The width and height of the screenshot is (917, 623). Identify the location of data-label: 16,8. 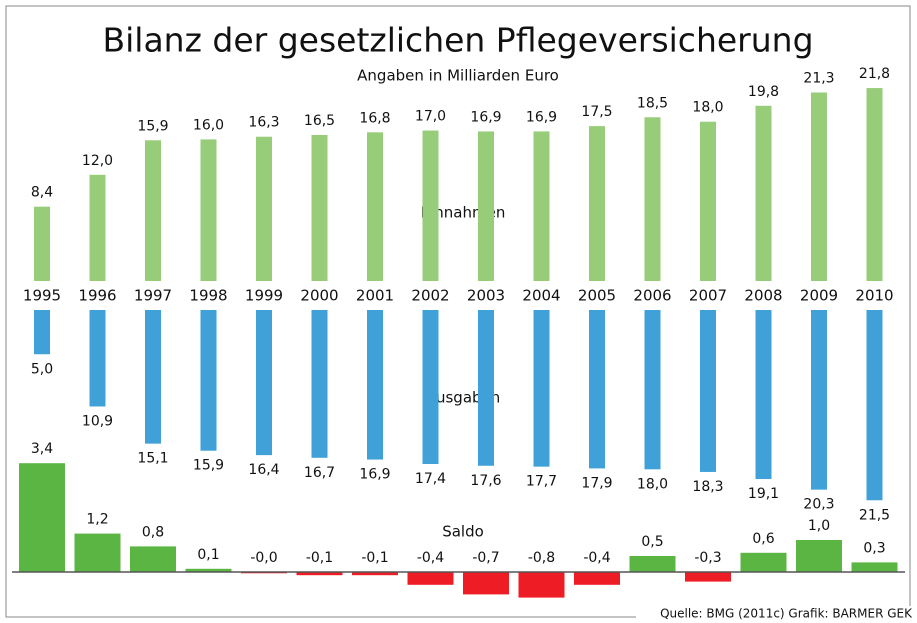
(374, 118).